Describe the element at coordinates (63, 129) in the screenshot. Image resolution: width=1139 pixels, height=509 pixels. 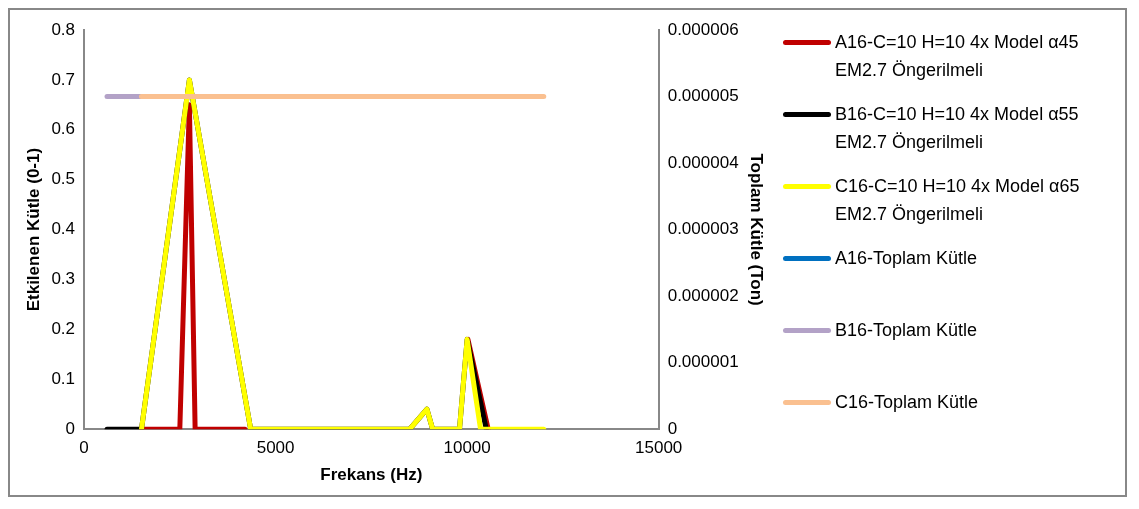
I see `y-tick-label: 0.6` at that location.